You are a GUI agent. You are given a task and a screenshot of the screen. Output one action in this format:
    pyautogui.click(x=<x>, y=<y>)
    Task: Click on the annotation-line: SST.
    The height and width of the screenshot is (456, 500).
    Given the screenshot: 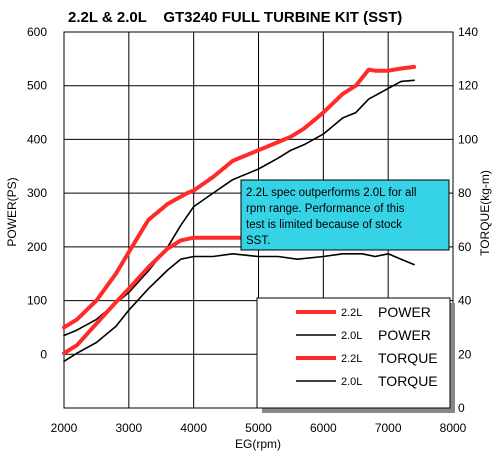 What is the action you would take?
    pyautogui.click(x=258, y=241)
    